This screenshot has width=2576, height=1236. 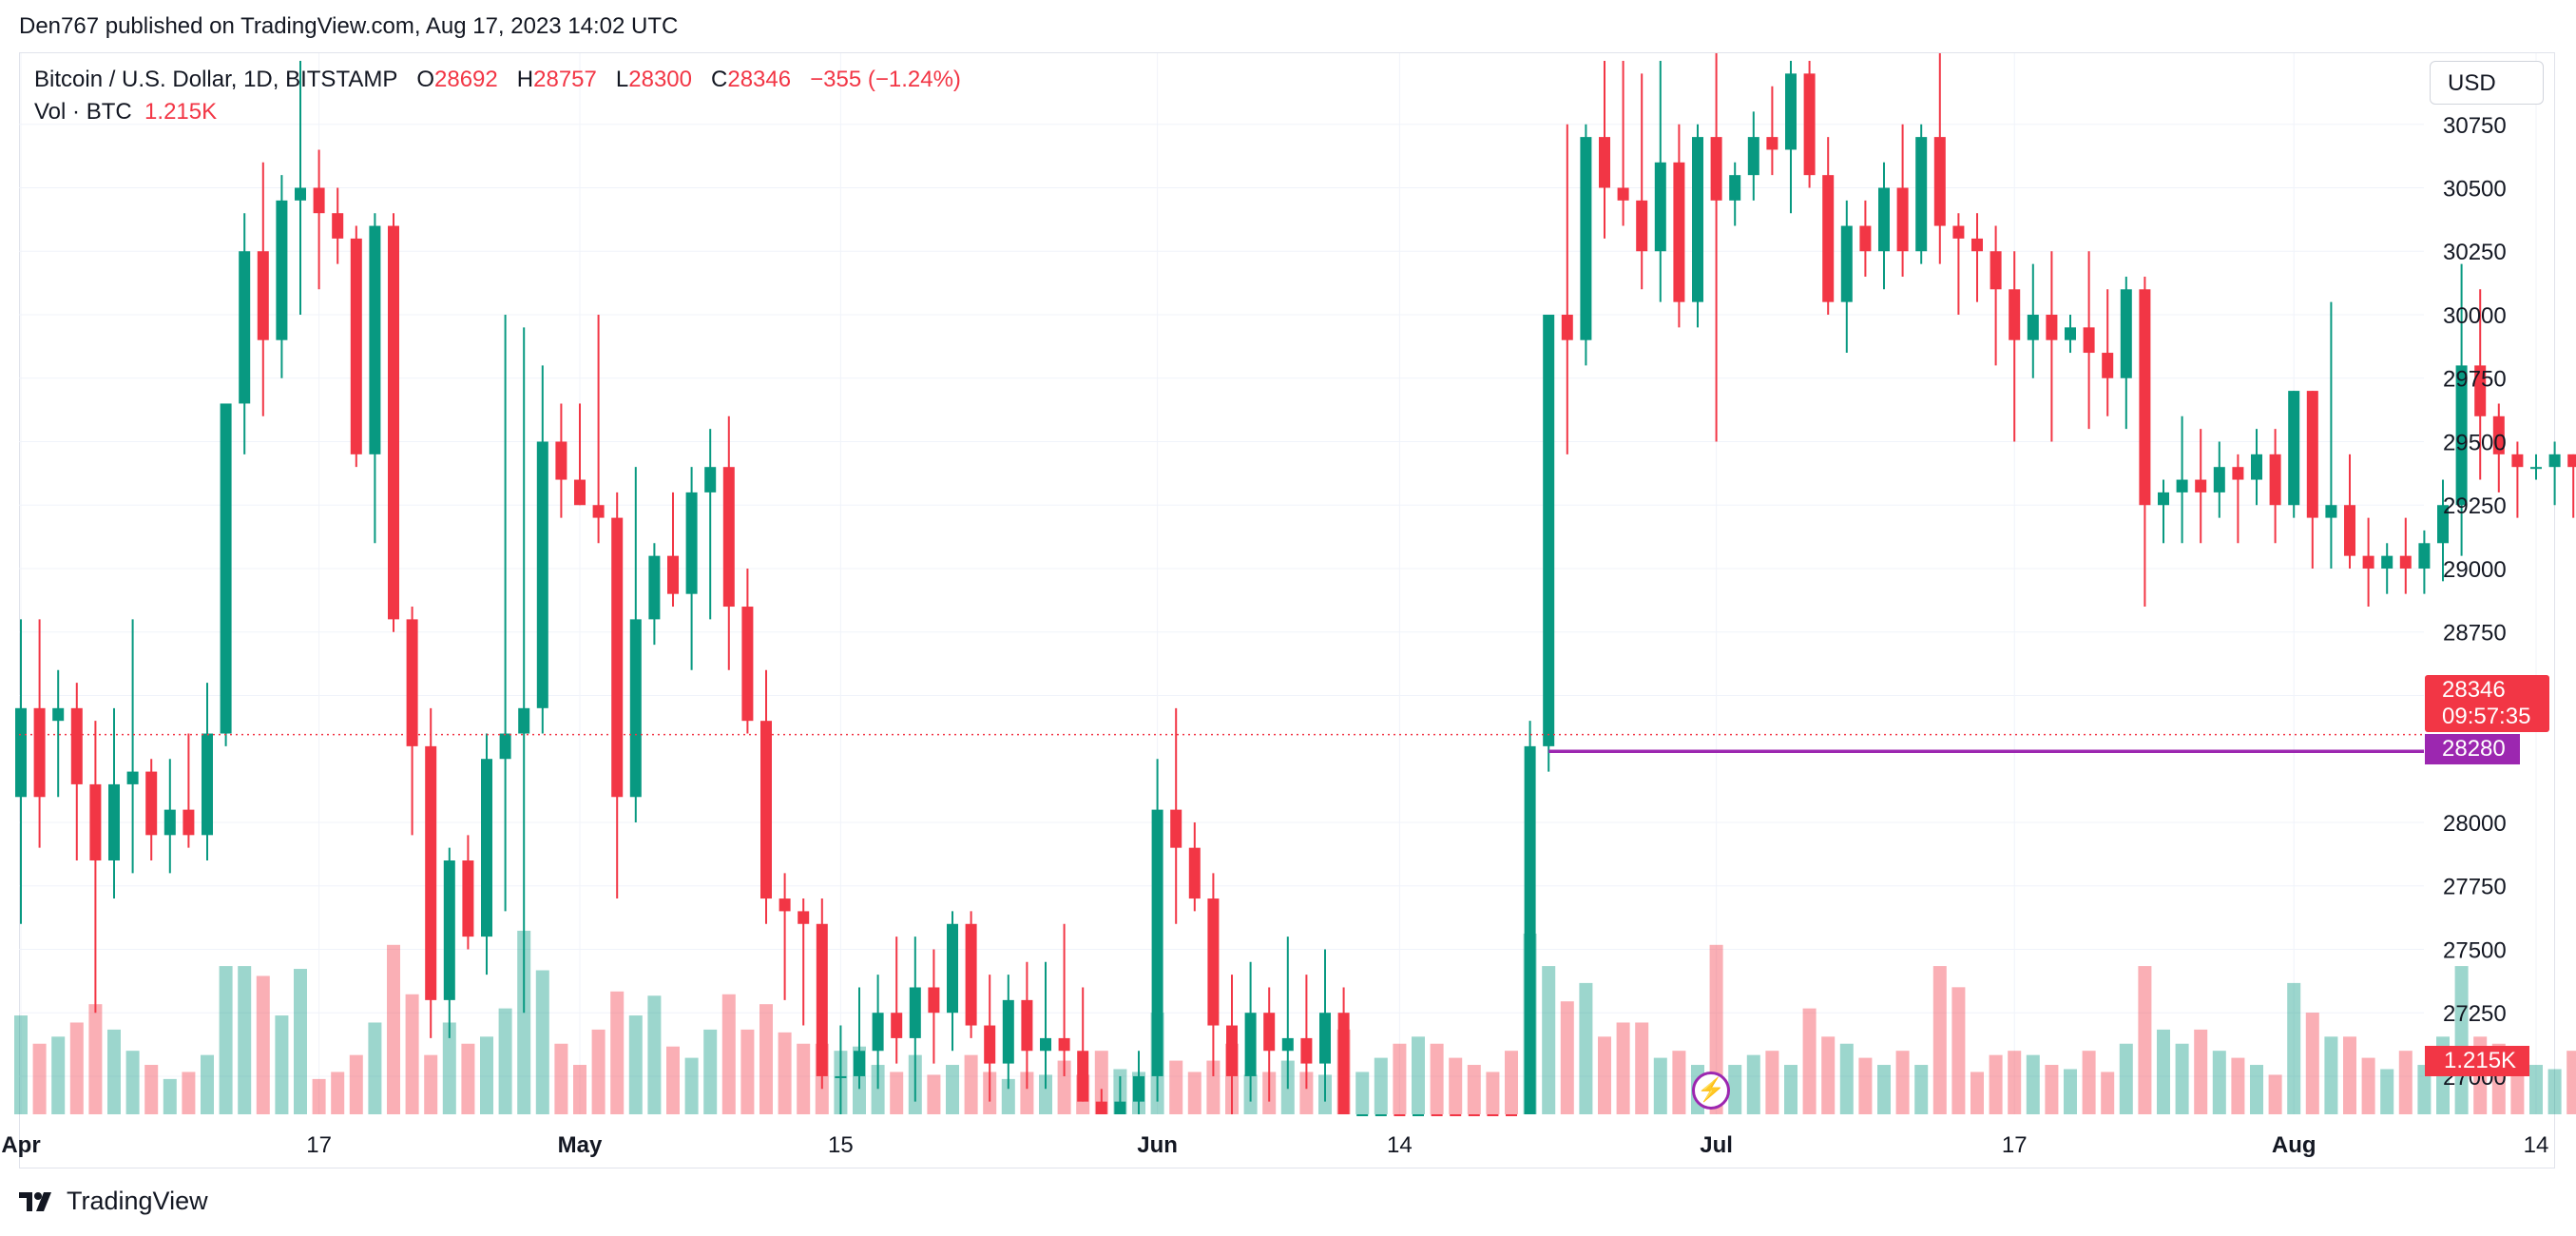 What do you see at coordinates (2475, 316) in the screenshot?
I see `price-tick-label: 30000` at bounding box center [2475, 316].